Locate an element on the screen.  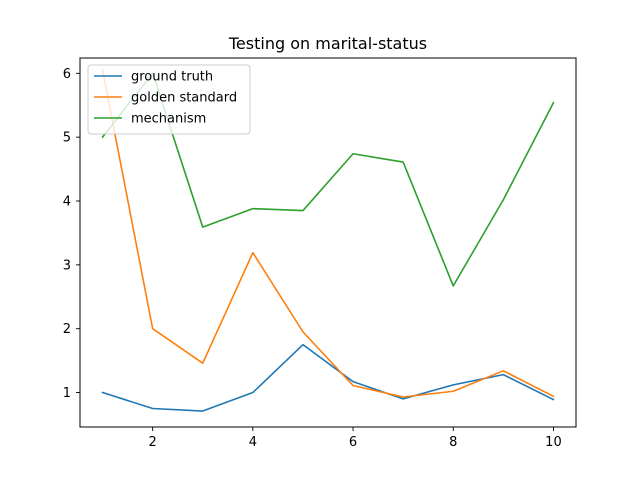
y-tick-label: 4 is located at coordinates (67, 202).